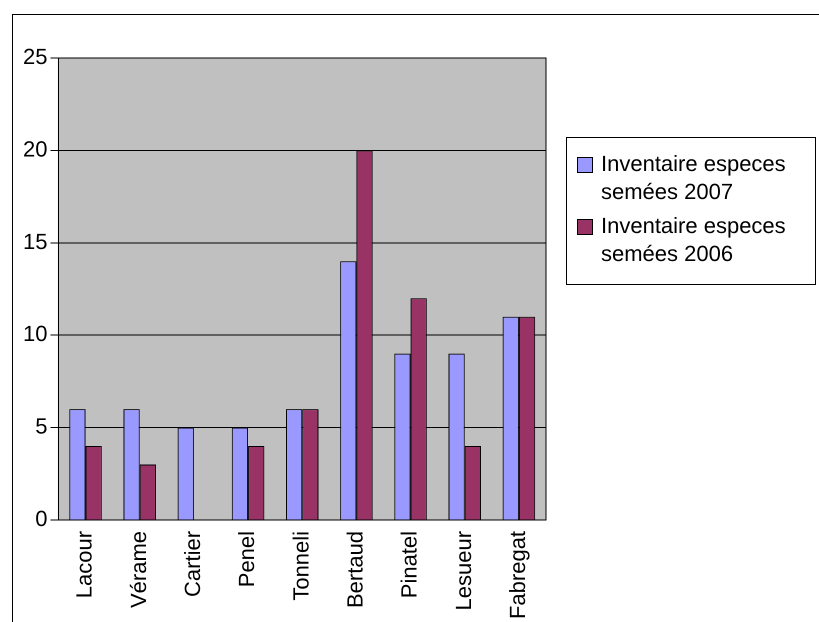 This screenshot has height=622, width=819. I want to click on x-tick-label: Lesueur, so click(463, 570).